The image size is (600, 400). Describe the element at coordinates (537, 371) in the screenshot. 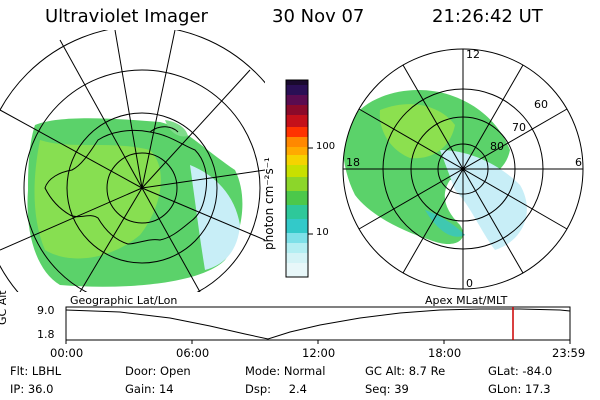

I see `info-value: -84.0` at that location.